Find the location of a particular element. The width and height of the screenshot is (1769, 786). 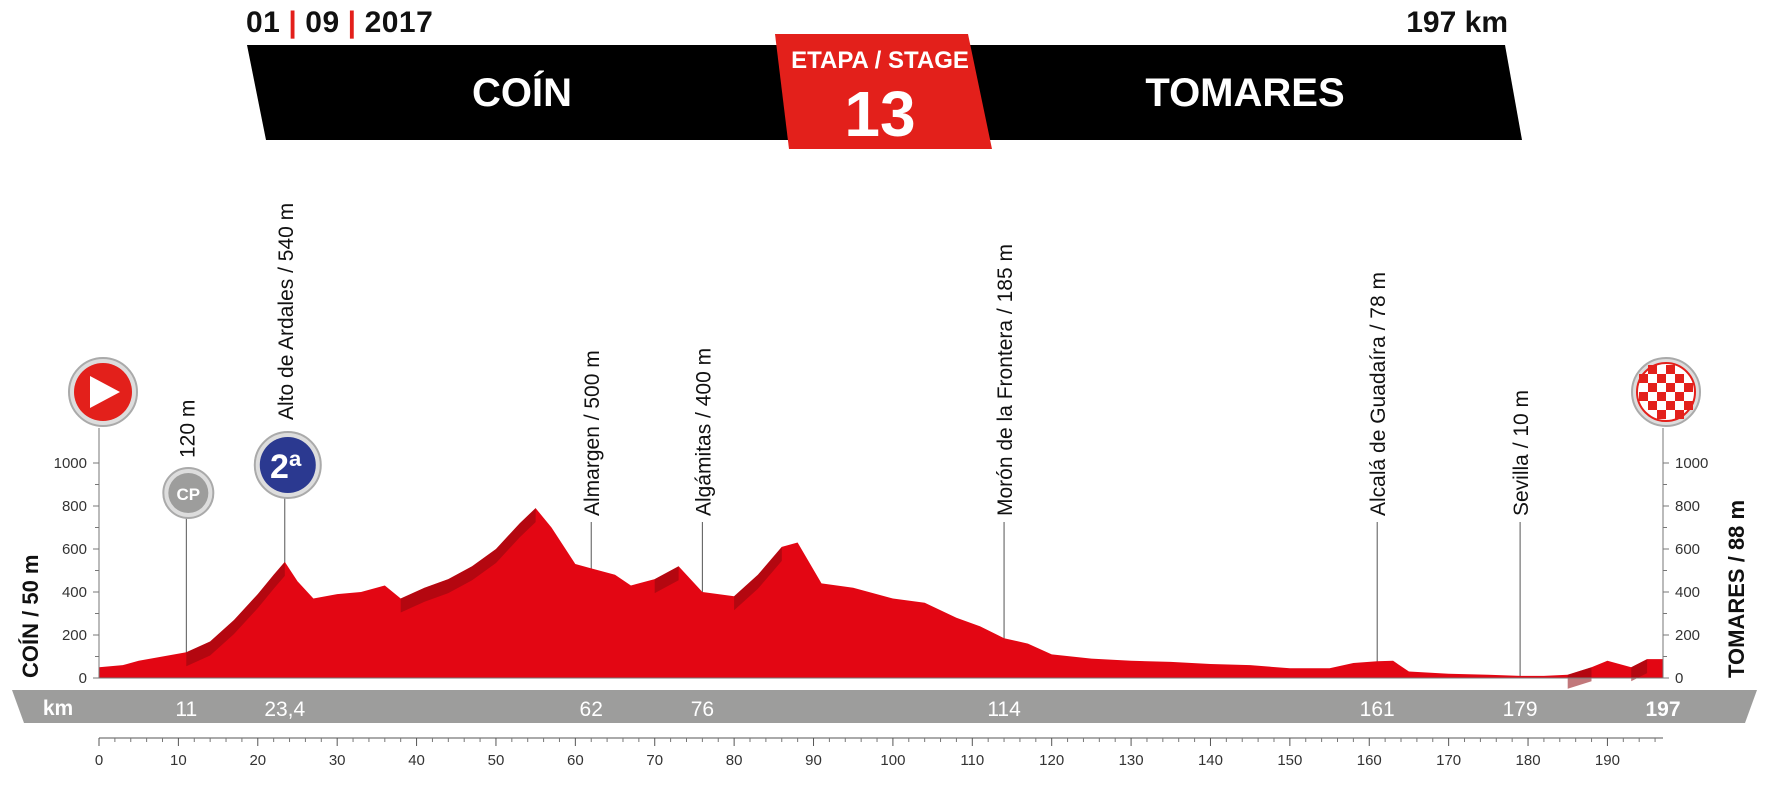

date-day: 01 is located at coordinates (263, 22).